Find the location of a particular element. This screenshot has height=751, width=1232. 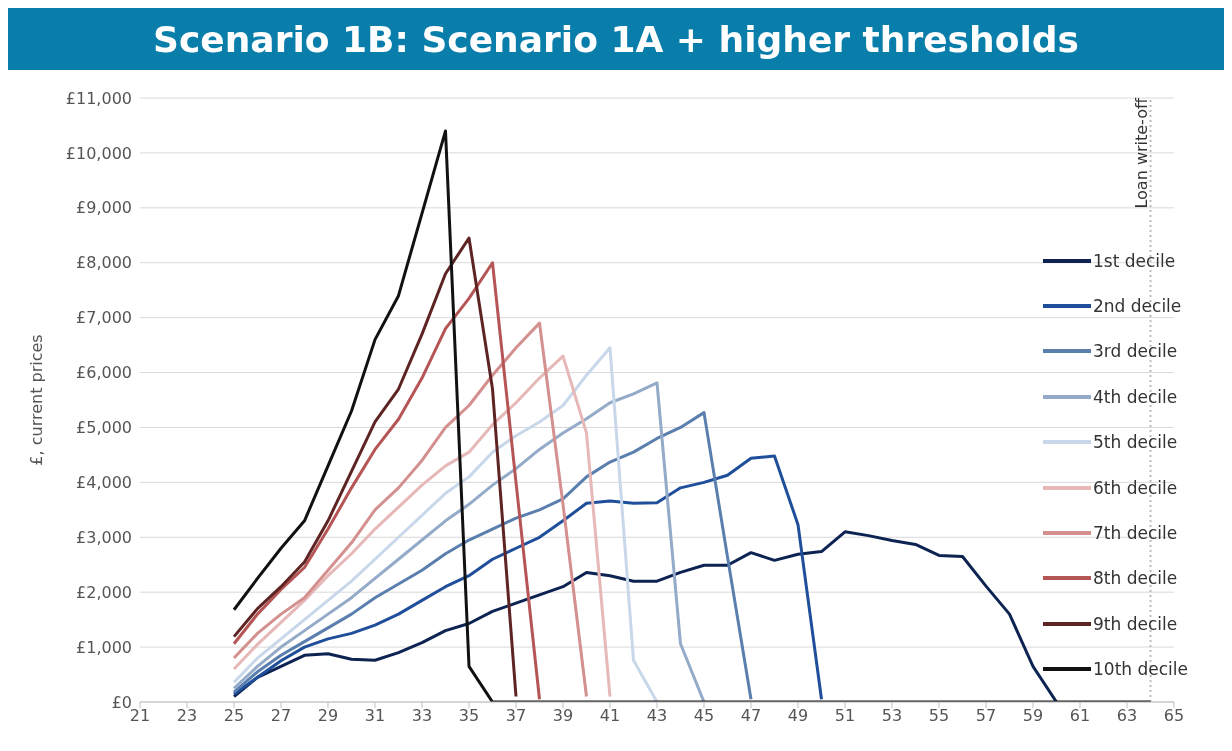

x-tick-label: 49 is located at coordinates (798, 716).